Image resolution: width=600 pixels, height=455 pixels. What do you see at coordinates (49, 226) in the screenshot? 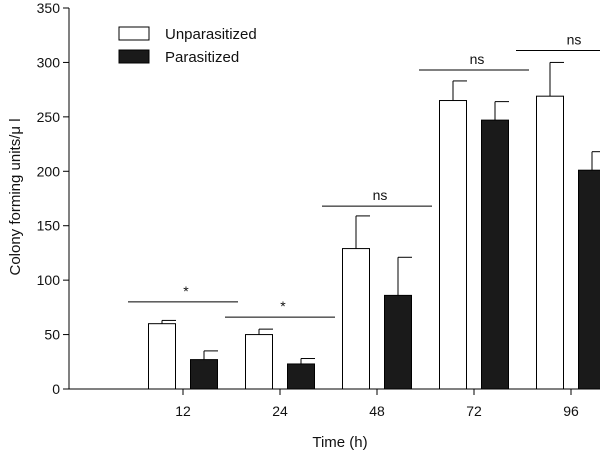
I see `y-tick-label: 150` at bounding box center [49, 226].